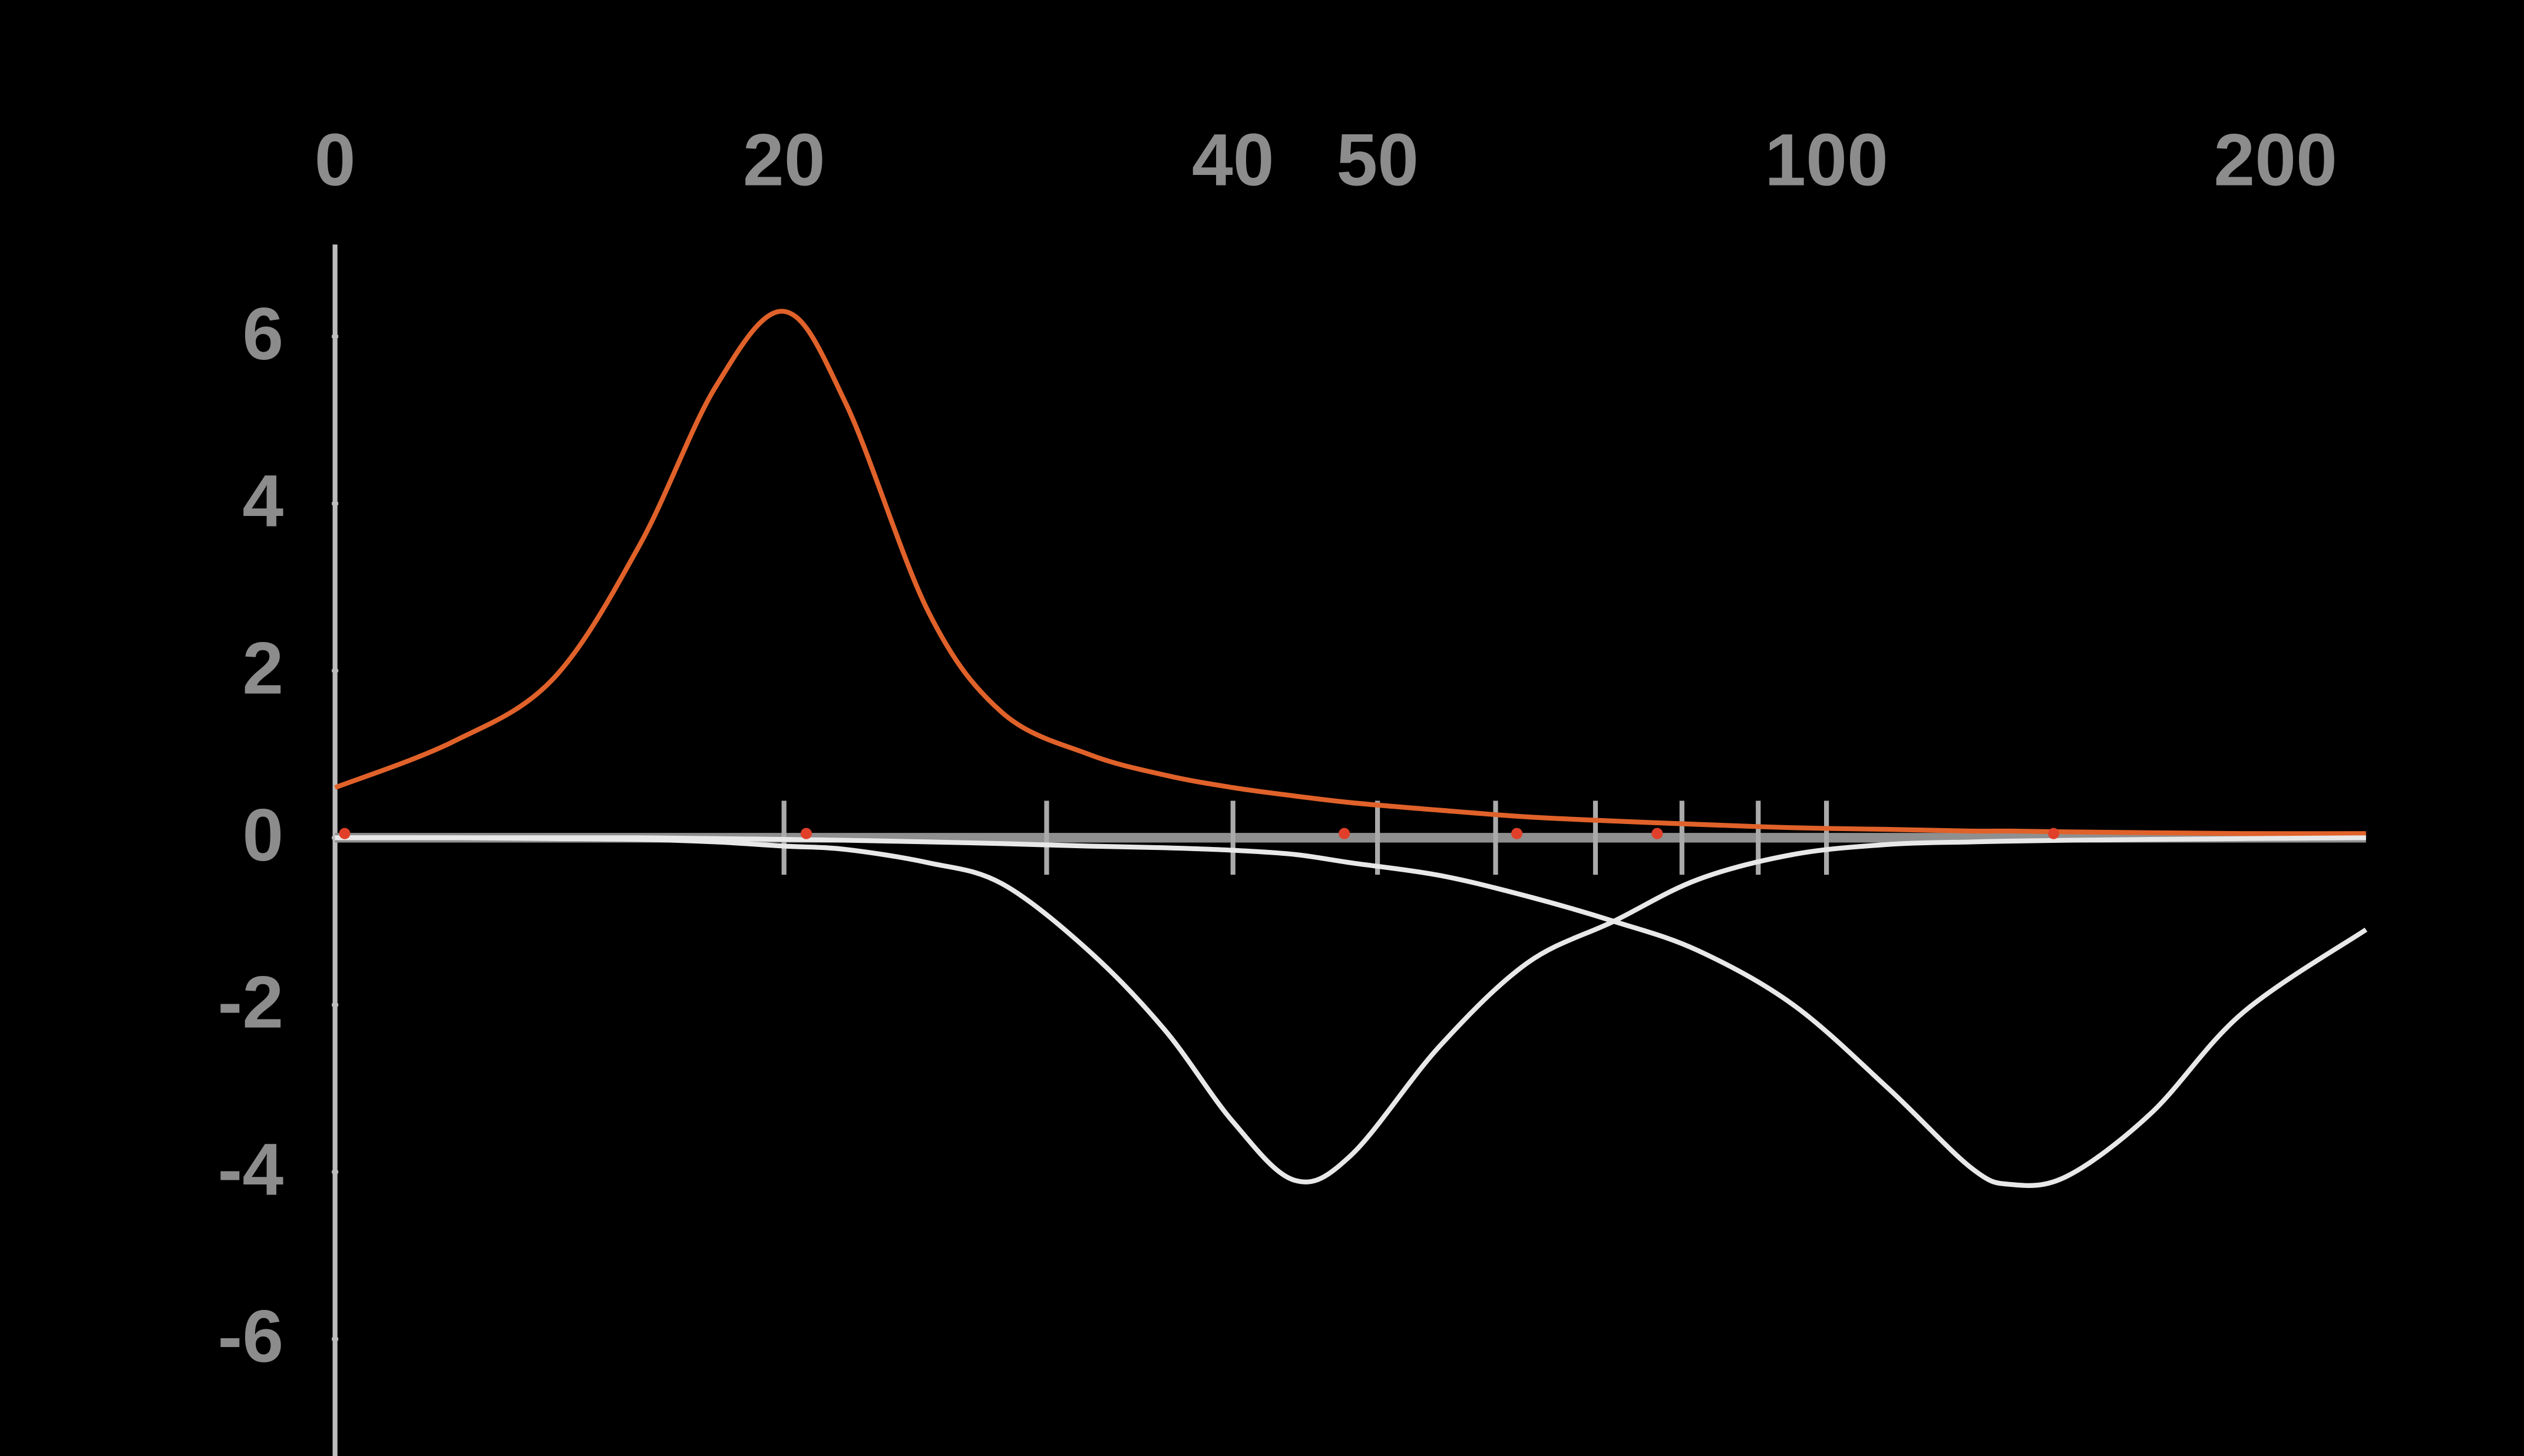 The width and height of the screenshot is (2524, 1456). What do you see at coordinates (262, 834) in the screenshot?
I see `y-tick-label: 0` at bounding box center [262, 834].